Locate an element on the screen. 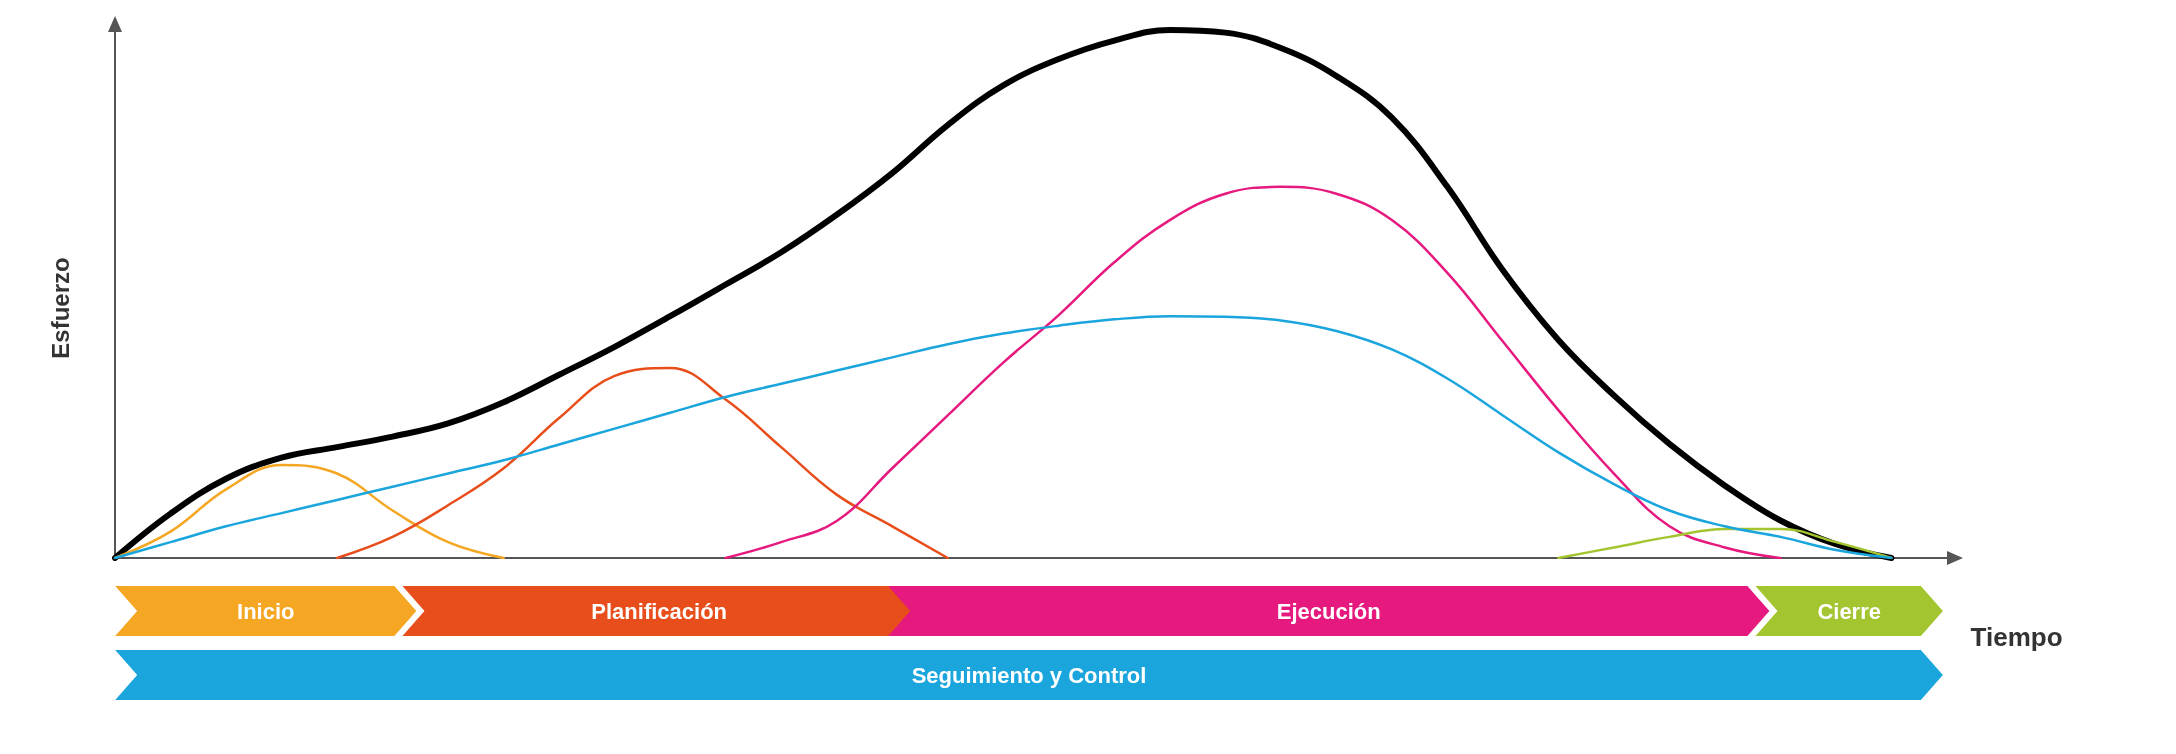 The image size is (2176, 754). text: Seguimiento y Control is located at coordinates (1029, 675).